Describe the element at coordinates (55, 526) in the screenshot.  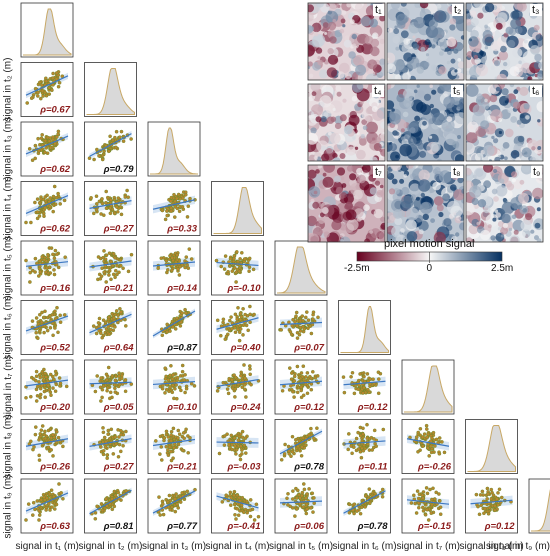
I see `correlation-label: ρ=0.63` at that location.